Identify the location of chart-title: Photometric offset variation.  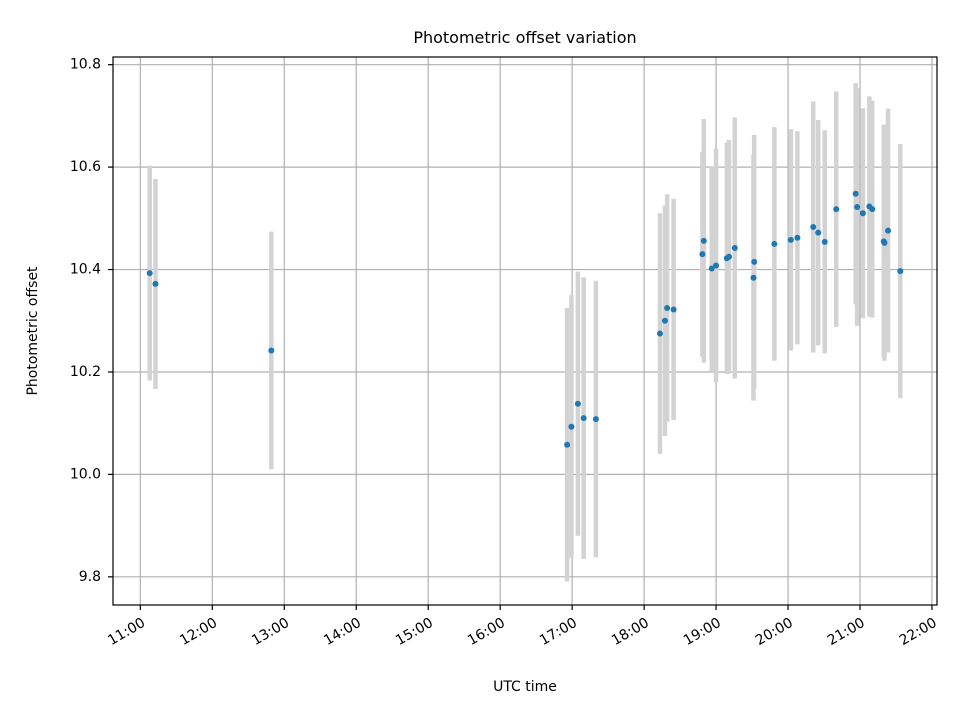
(524, 37).